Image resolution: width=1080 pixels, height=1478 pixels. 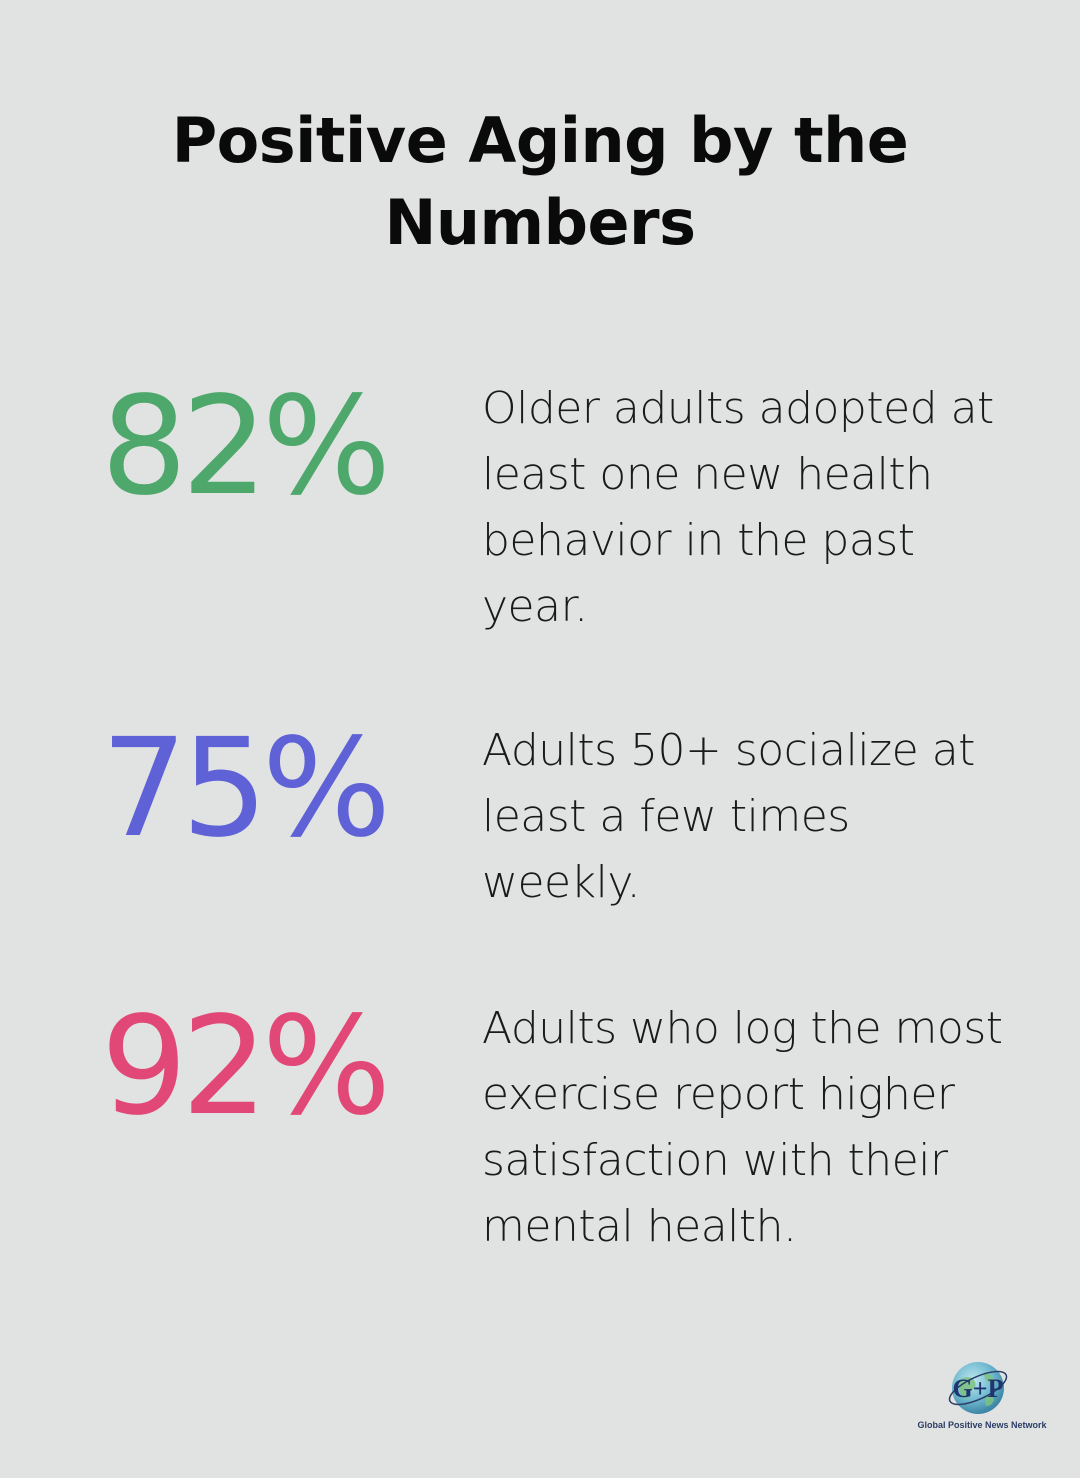 I want to click on brand-logo: G+P Global Positive News Network, so click(x=982, y=1396).